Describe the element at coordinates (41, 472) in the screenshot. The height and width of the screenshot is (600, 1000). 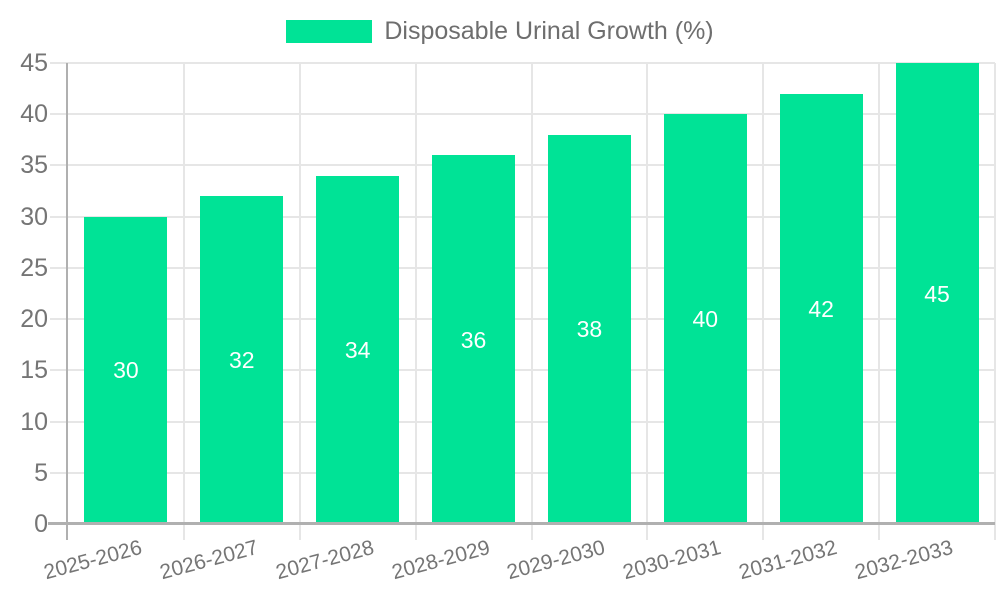
I see `y-tick-label: 5` at that location.